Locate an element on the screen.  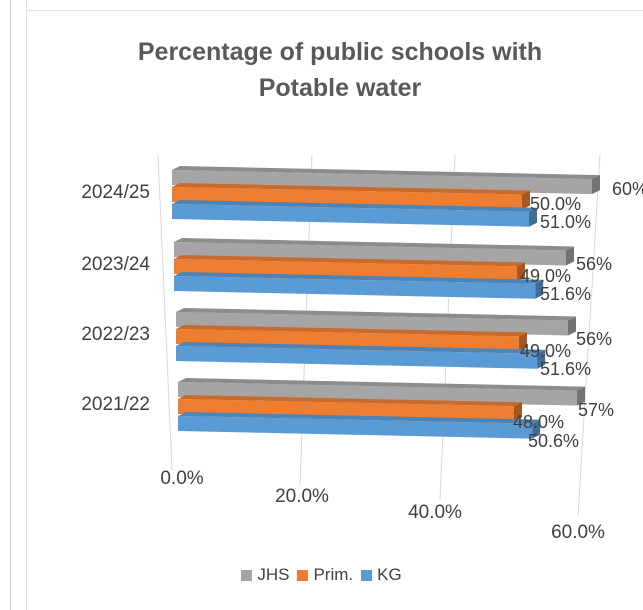
legend-item: KG is located at coordinates (381, 575).